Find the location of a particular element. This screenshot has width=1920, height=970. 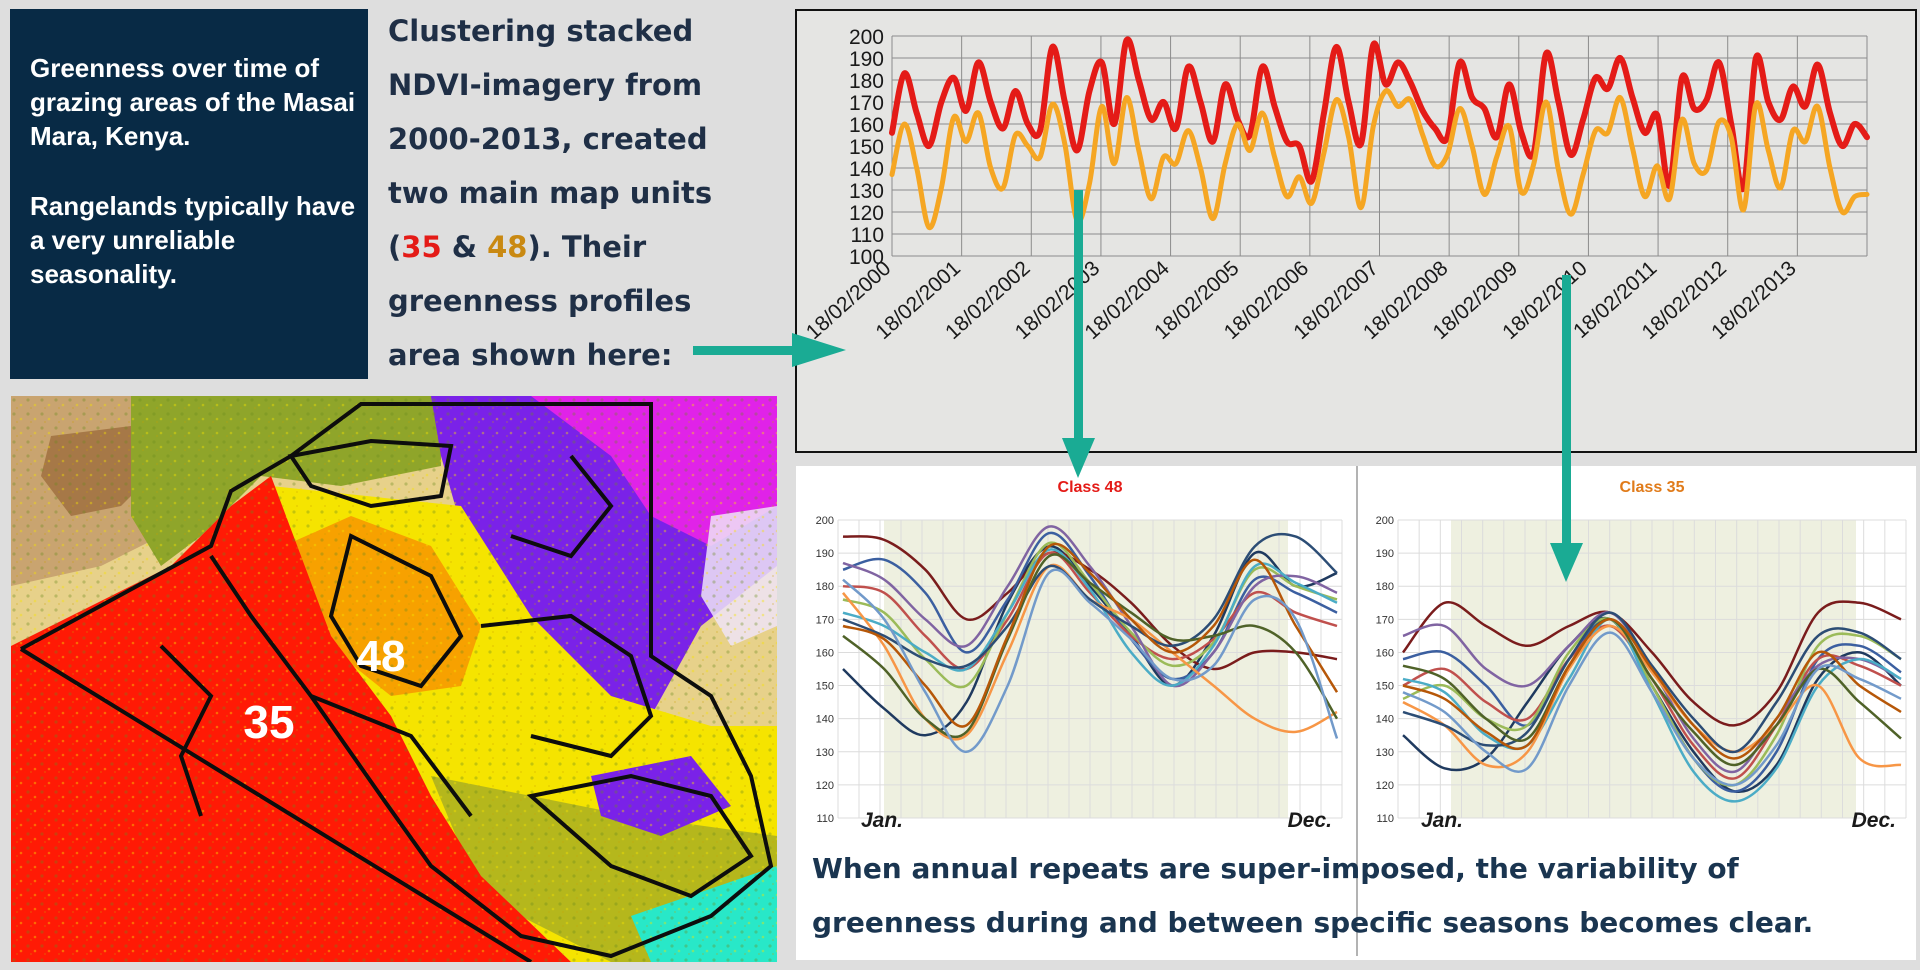

description-line: greenness profiles is located at coordinates (540, 301).